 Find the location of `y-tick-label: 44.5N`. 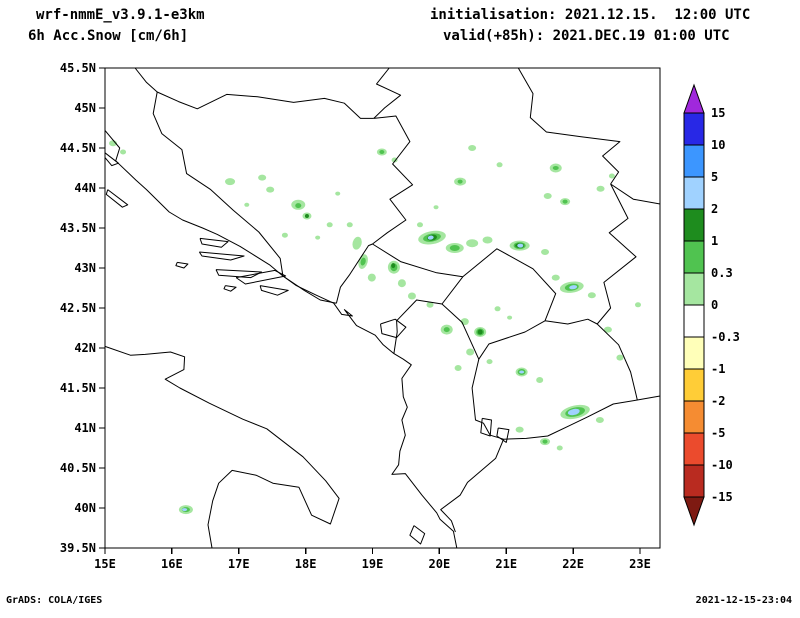

y-tick-label: 44.5N is located at coordinates (78, 148).